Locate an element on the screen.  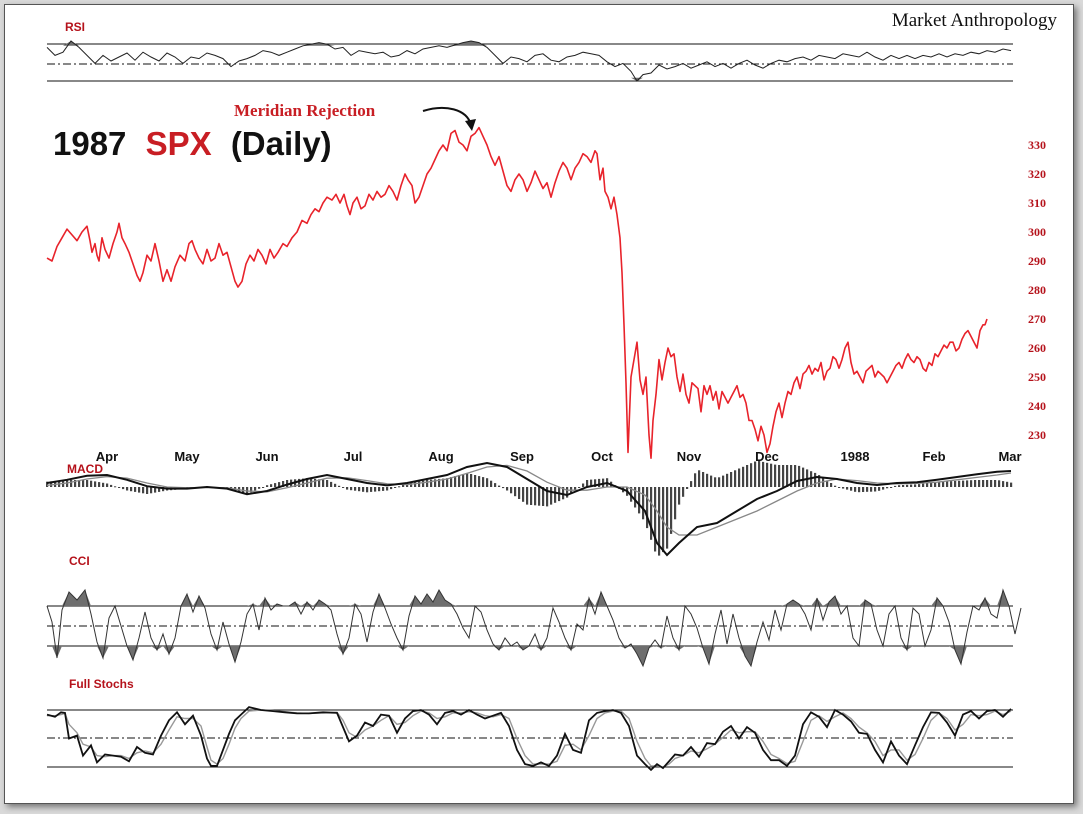
rsi-overbought-fill is located at coordinates (529, 43).